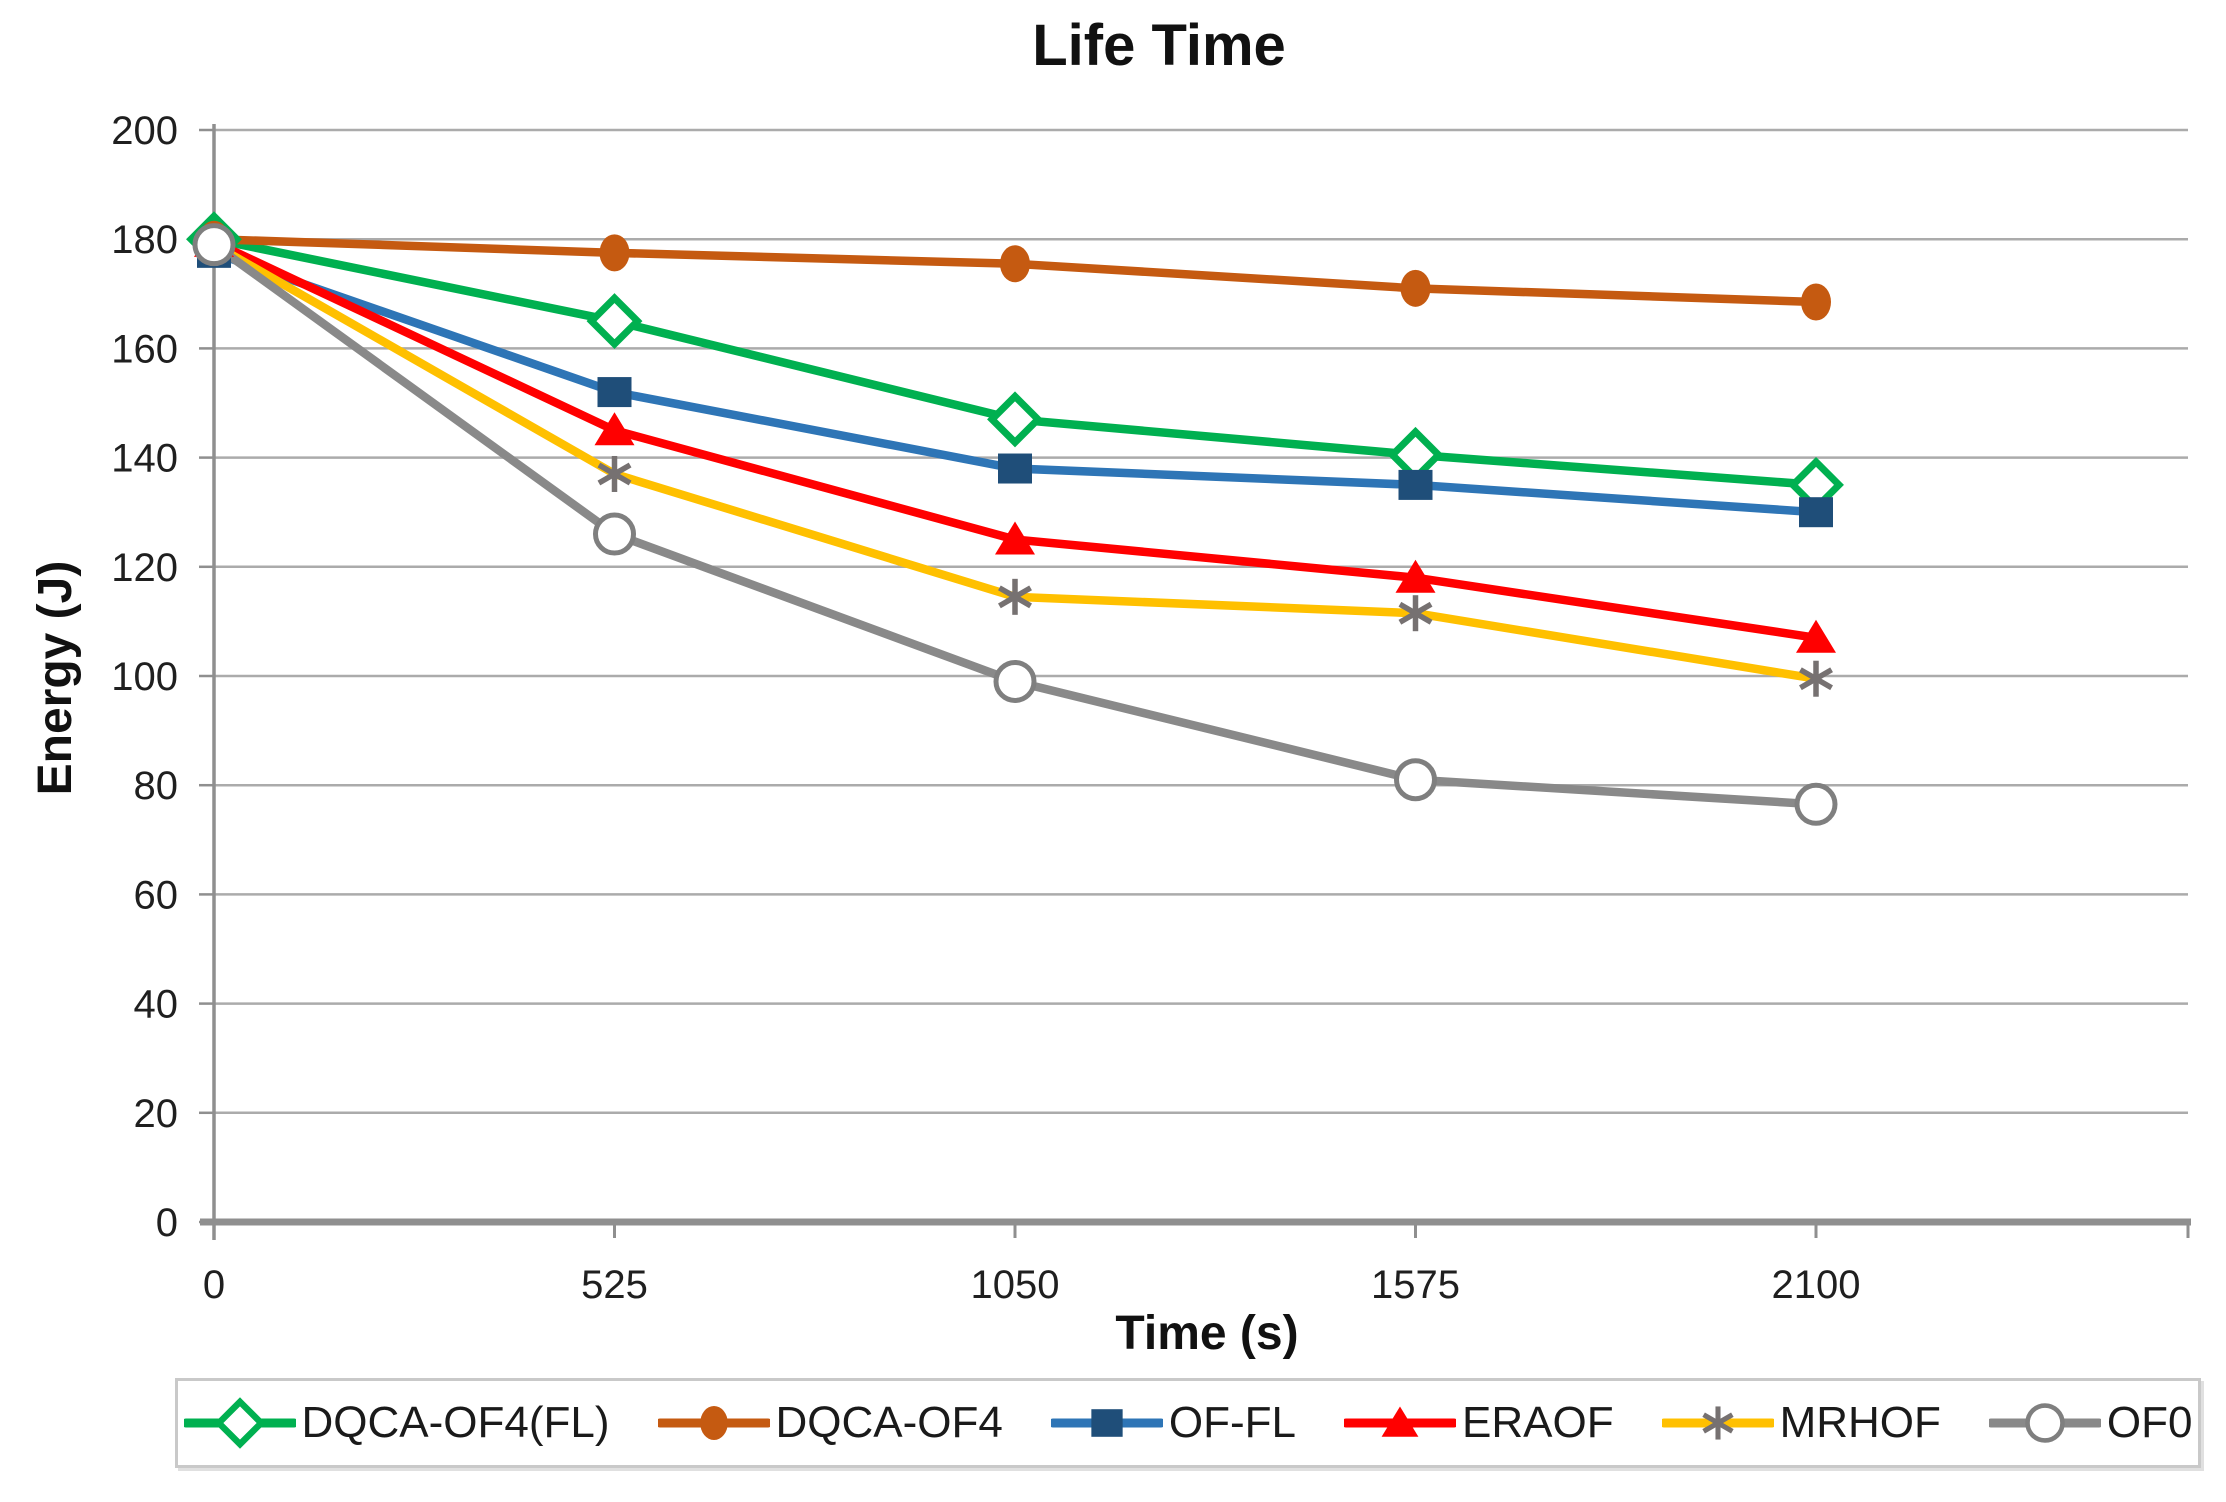 The width and height of the screenshot is (2226, 1502). I want to click on legend: DQCA-OF4(FL) DQCA-OF4 OF-FL ERAOF MRHOF OF0, so click(1188, 1423).